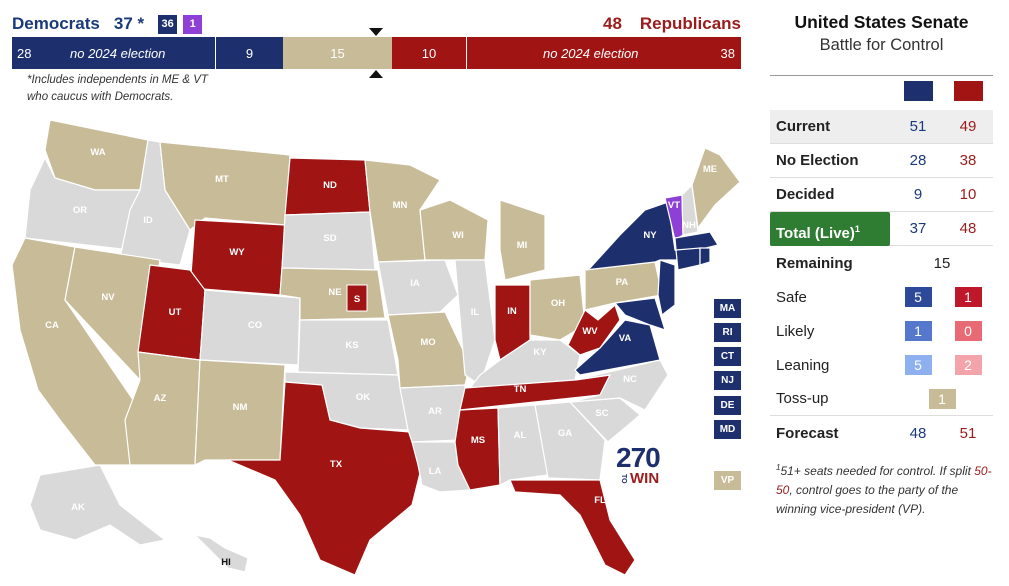 This screenshot has width=1009, height=586. Describe the element at coordinates (56, 23) in the screenshot. I see `dem-label: Democrats` at that location.